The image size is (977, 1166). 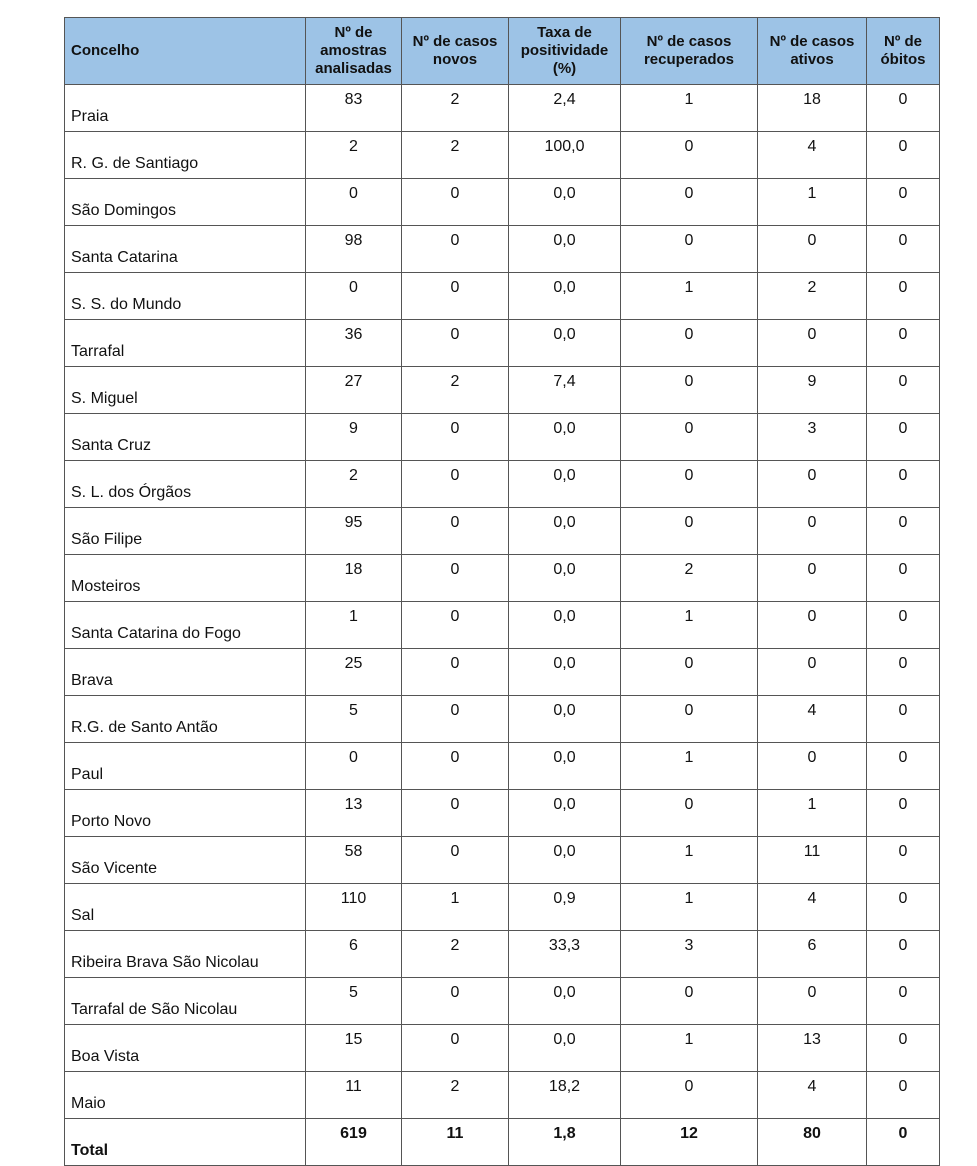 What do you see at coordinates (564, 390) in the screenshot?
I see `cell-taxa: 7,4` at bounding box center [564, 390].